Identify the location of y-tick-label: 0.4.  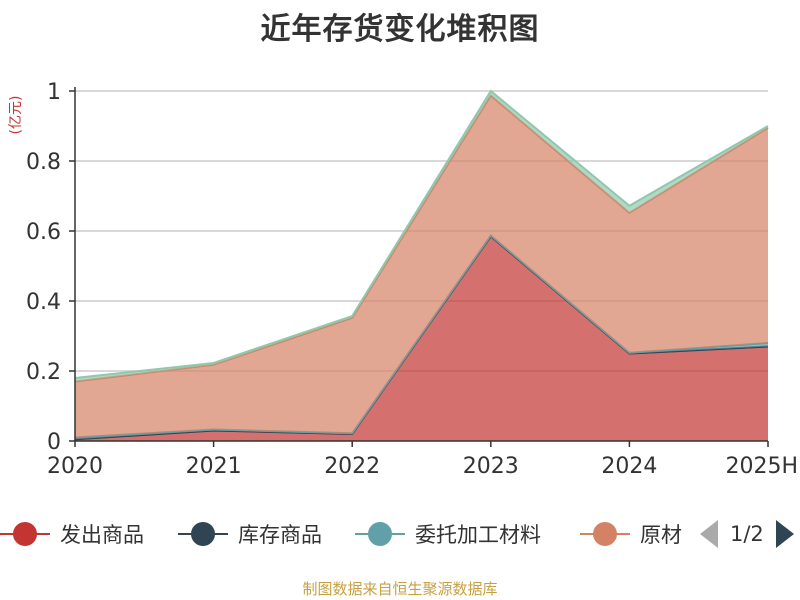
(43, 302).